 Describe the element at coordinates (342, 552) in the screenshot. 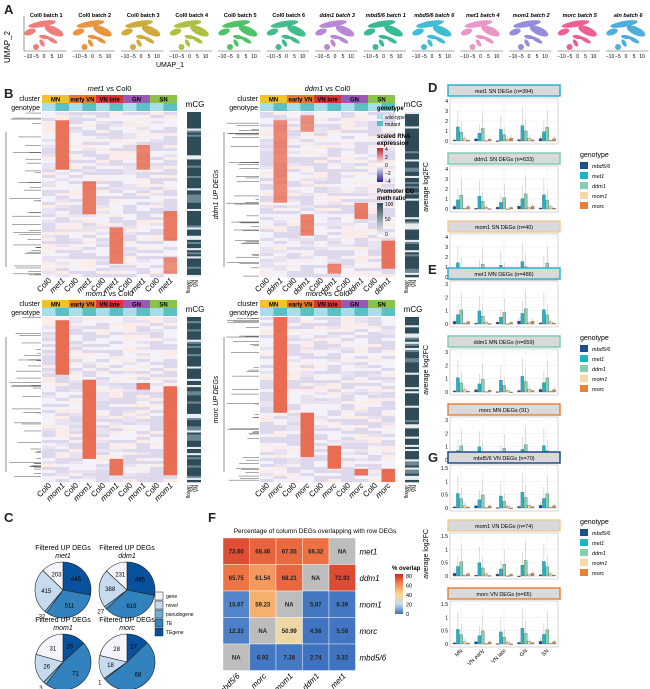

I see `overlap-value: NA` at that location.